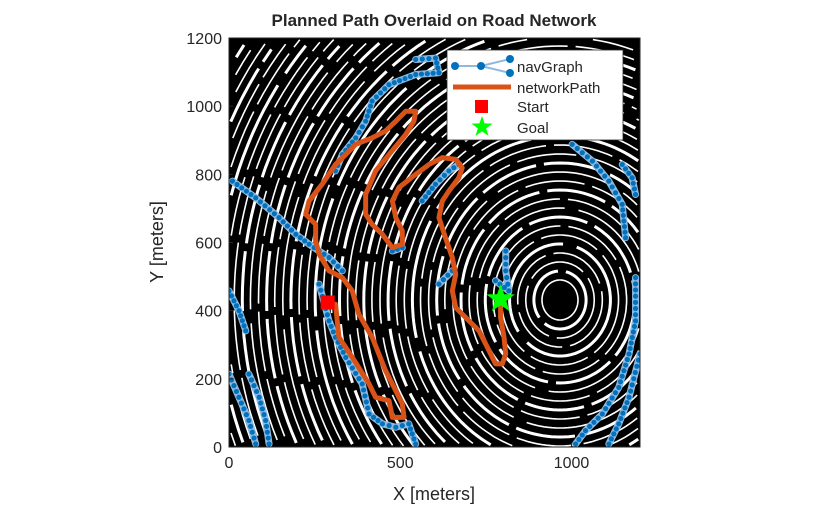  Describe the element at coordinates (500, 298) in the screenshot. I see `goal-marker` at that location.